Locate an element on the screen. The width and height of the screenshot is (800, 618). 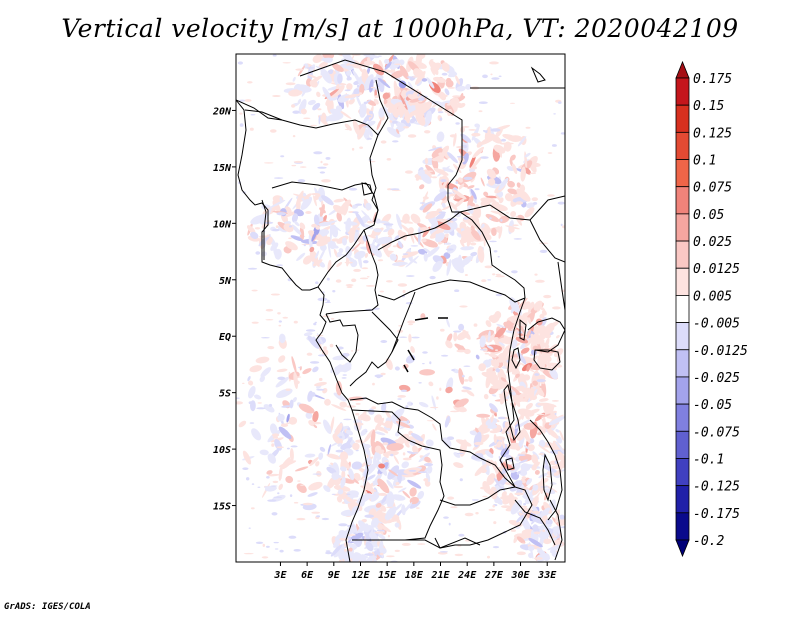
x-tick-label: 12E is located at coordinates (360, 575).